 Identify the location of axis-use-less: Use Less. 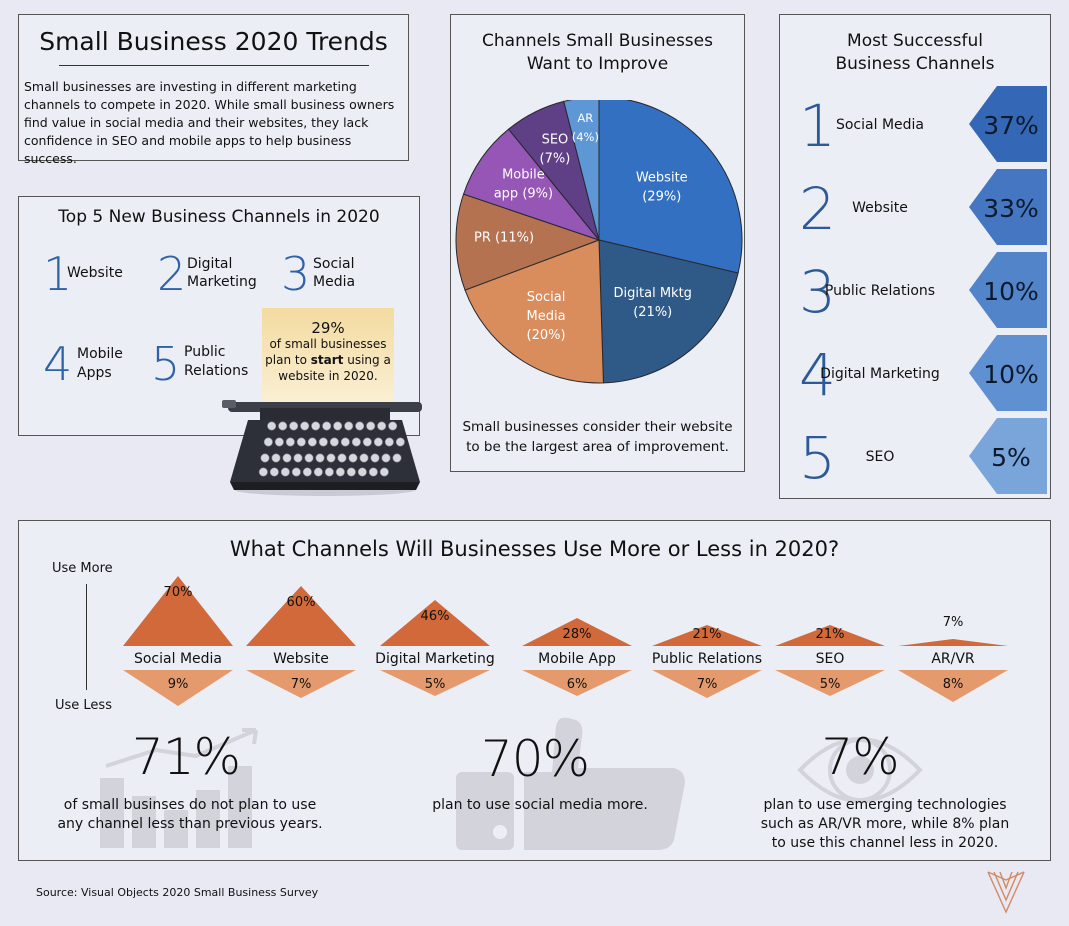
(83, 705).